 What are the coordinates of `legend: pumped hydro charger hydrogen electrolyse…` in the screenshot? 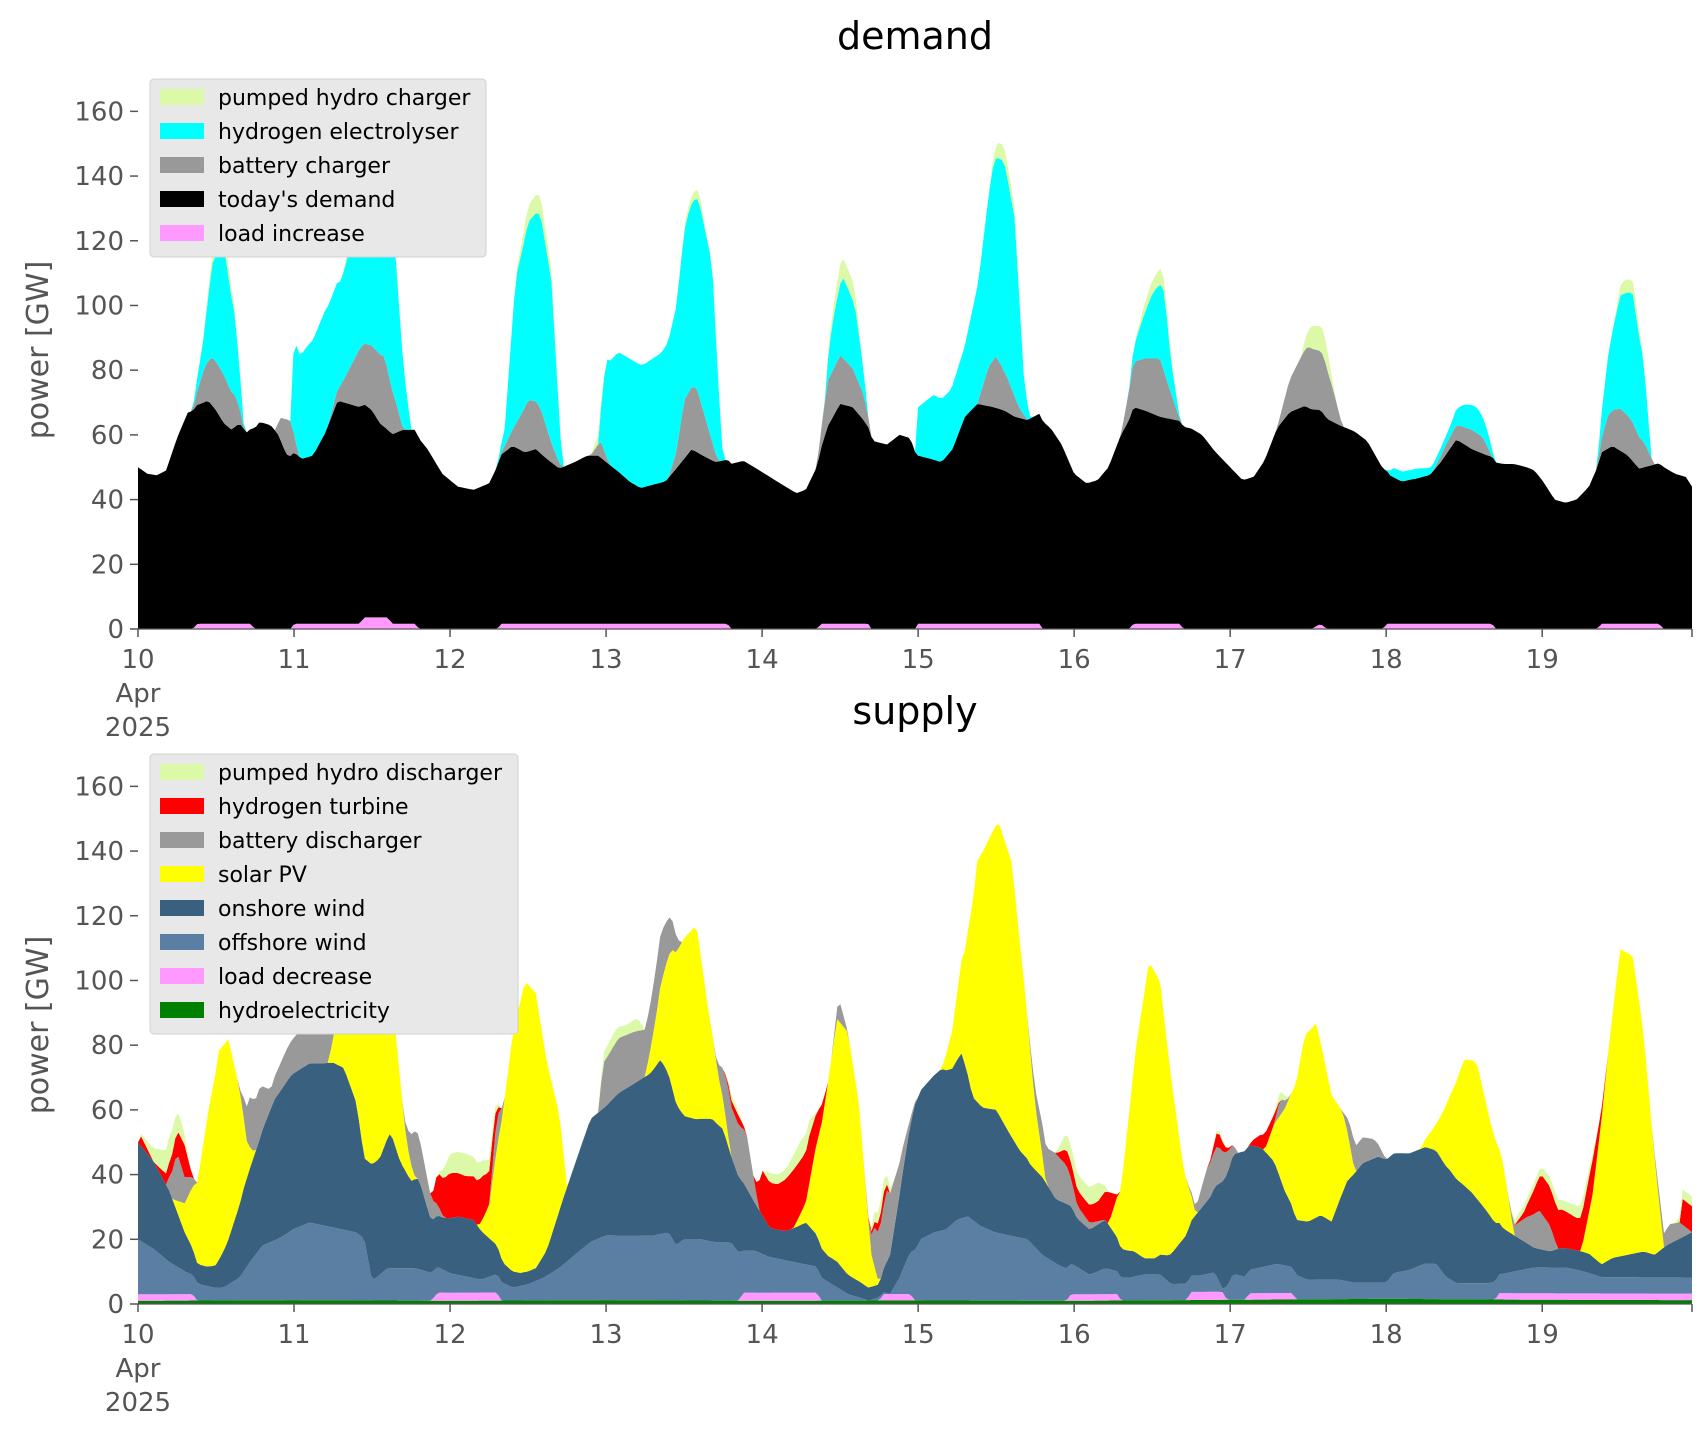 It's located at (318, 168).